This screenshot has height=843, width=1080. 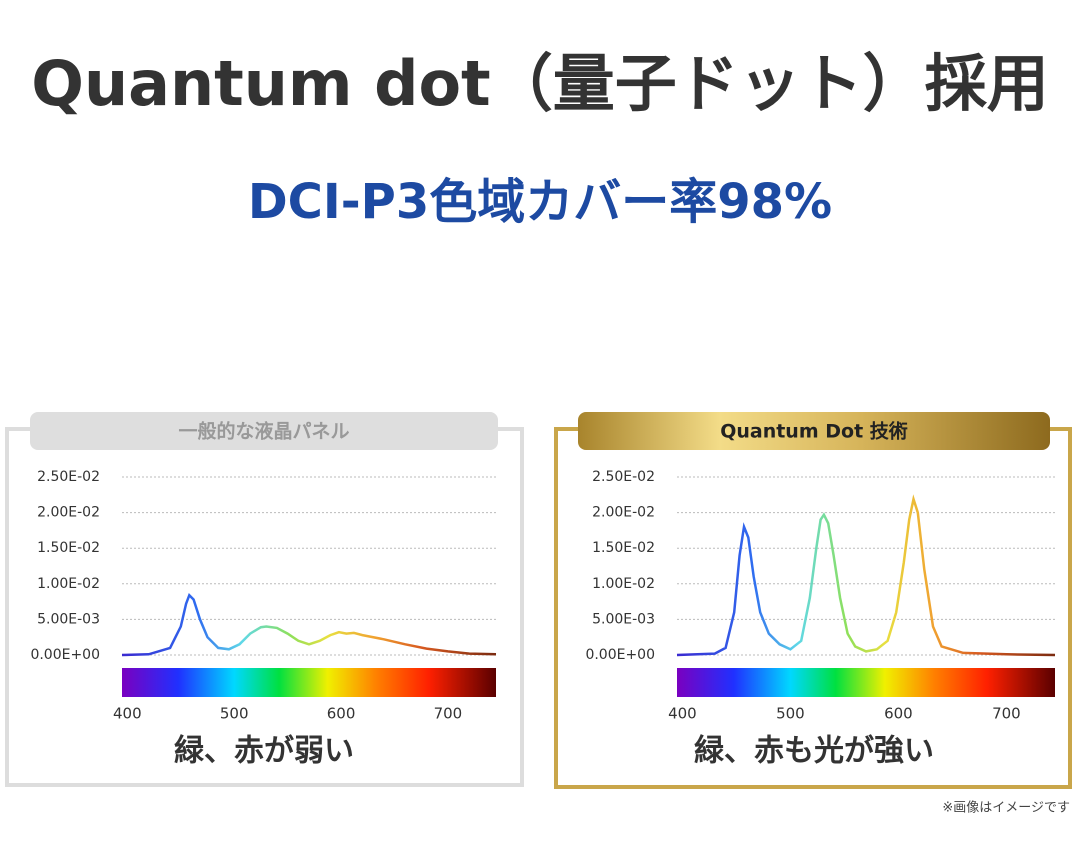 What do you see at coordinates (814, 751) in the screenshot?
I see `caption: 緑、赤も光が強い` at bounding box center [814, 751].